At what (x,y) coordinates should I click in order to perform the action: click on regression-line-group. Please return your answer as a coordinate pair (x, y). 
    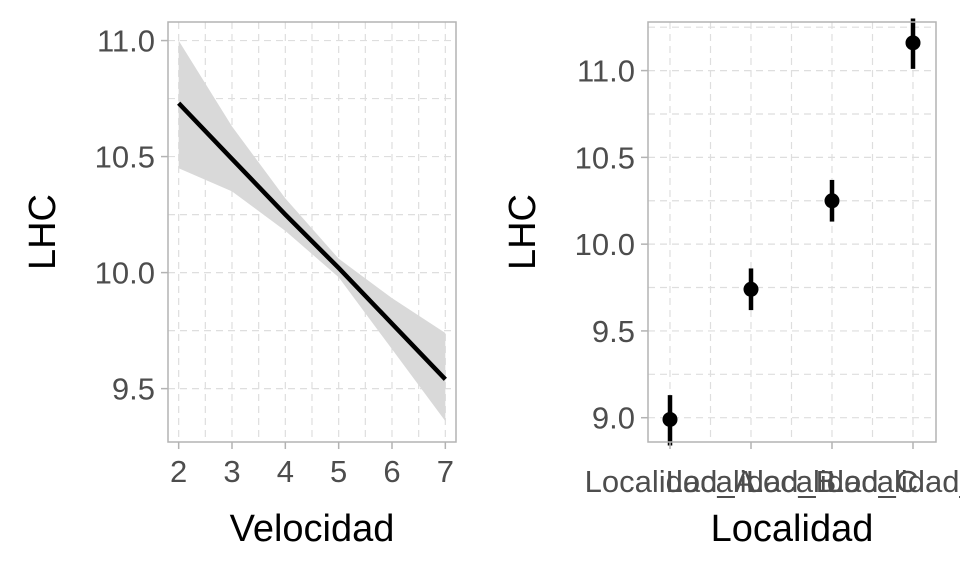
    Looking at the image, I should click on (312, 241).